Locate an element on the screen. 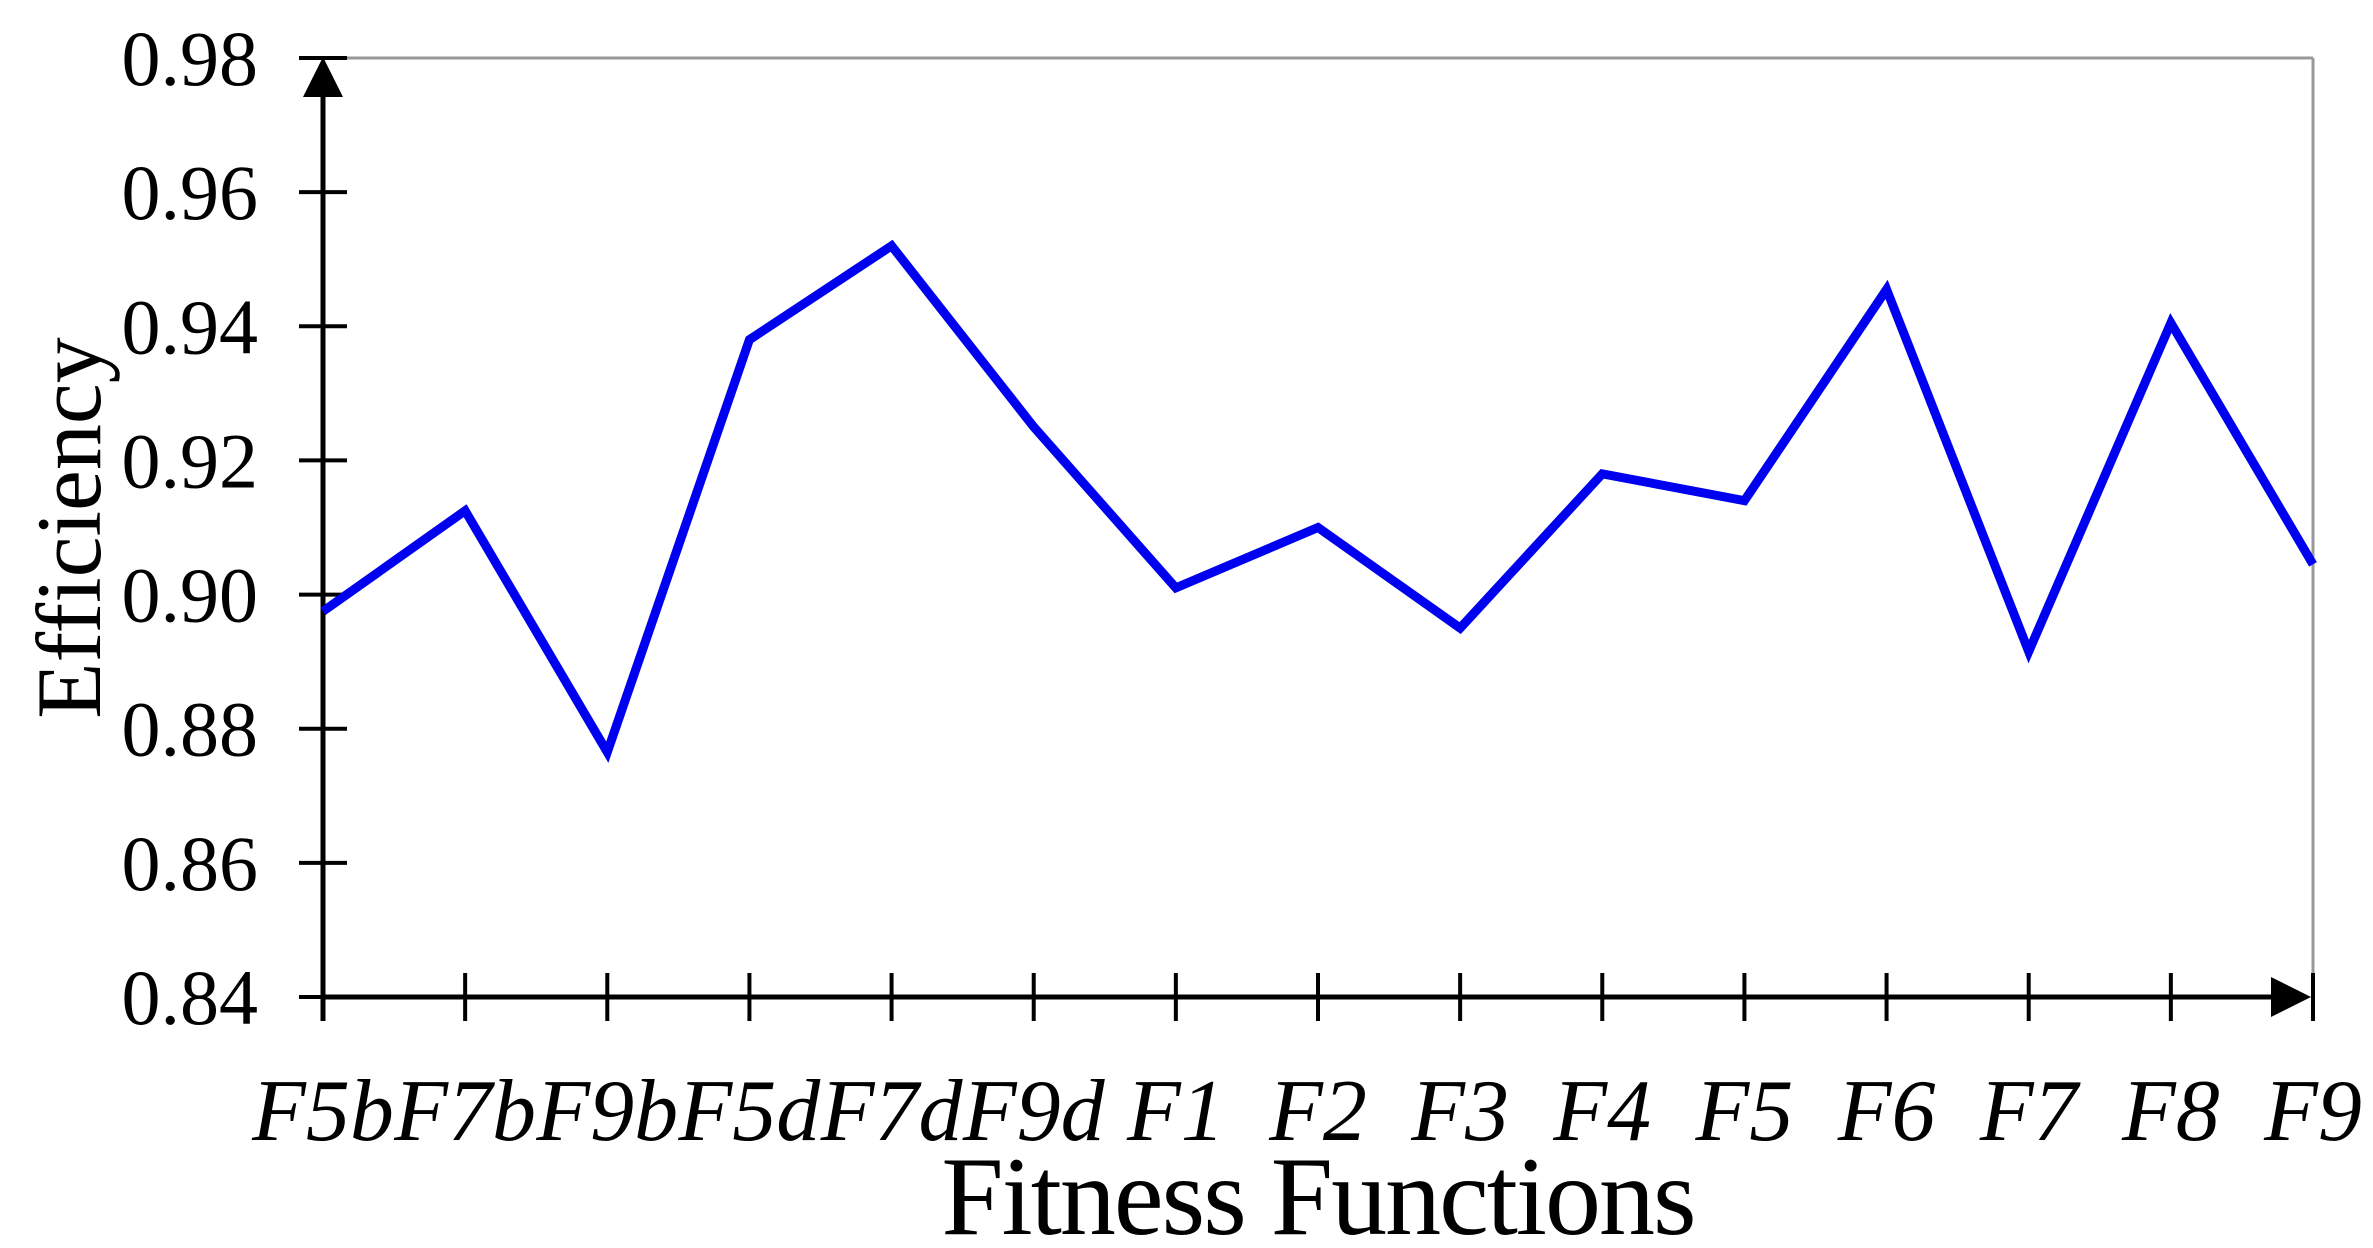 The height and width of the screenshot is (1248, 2373). y-tick-label-0.96: 0.96 is located at coordinates (190, 192).